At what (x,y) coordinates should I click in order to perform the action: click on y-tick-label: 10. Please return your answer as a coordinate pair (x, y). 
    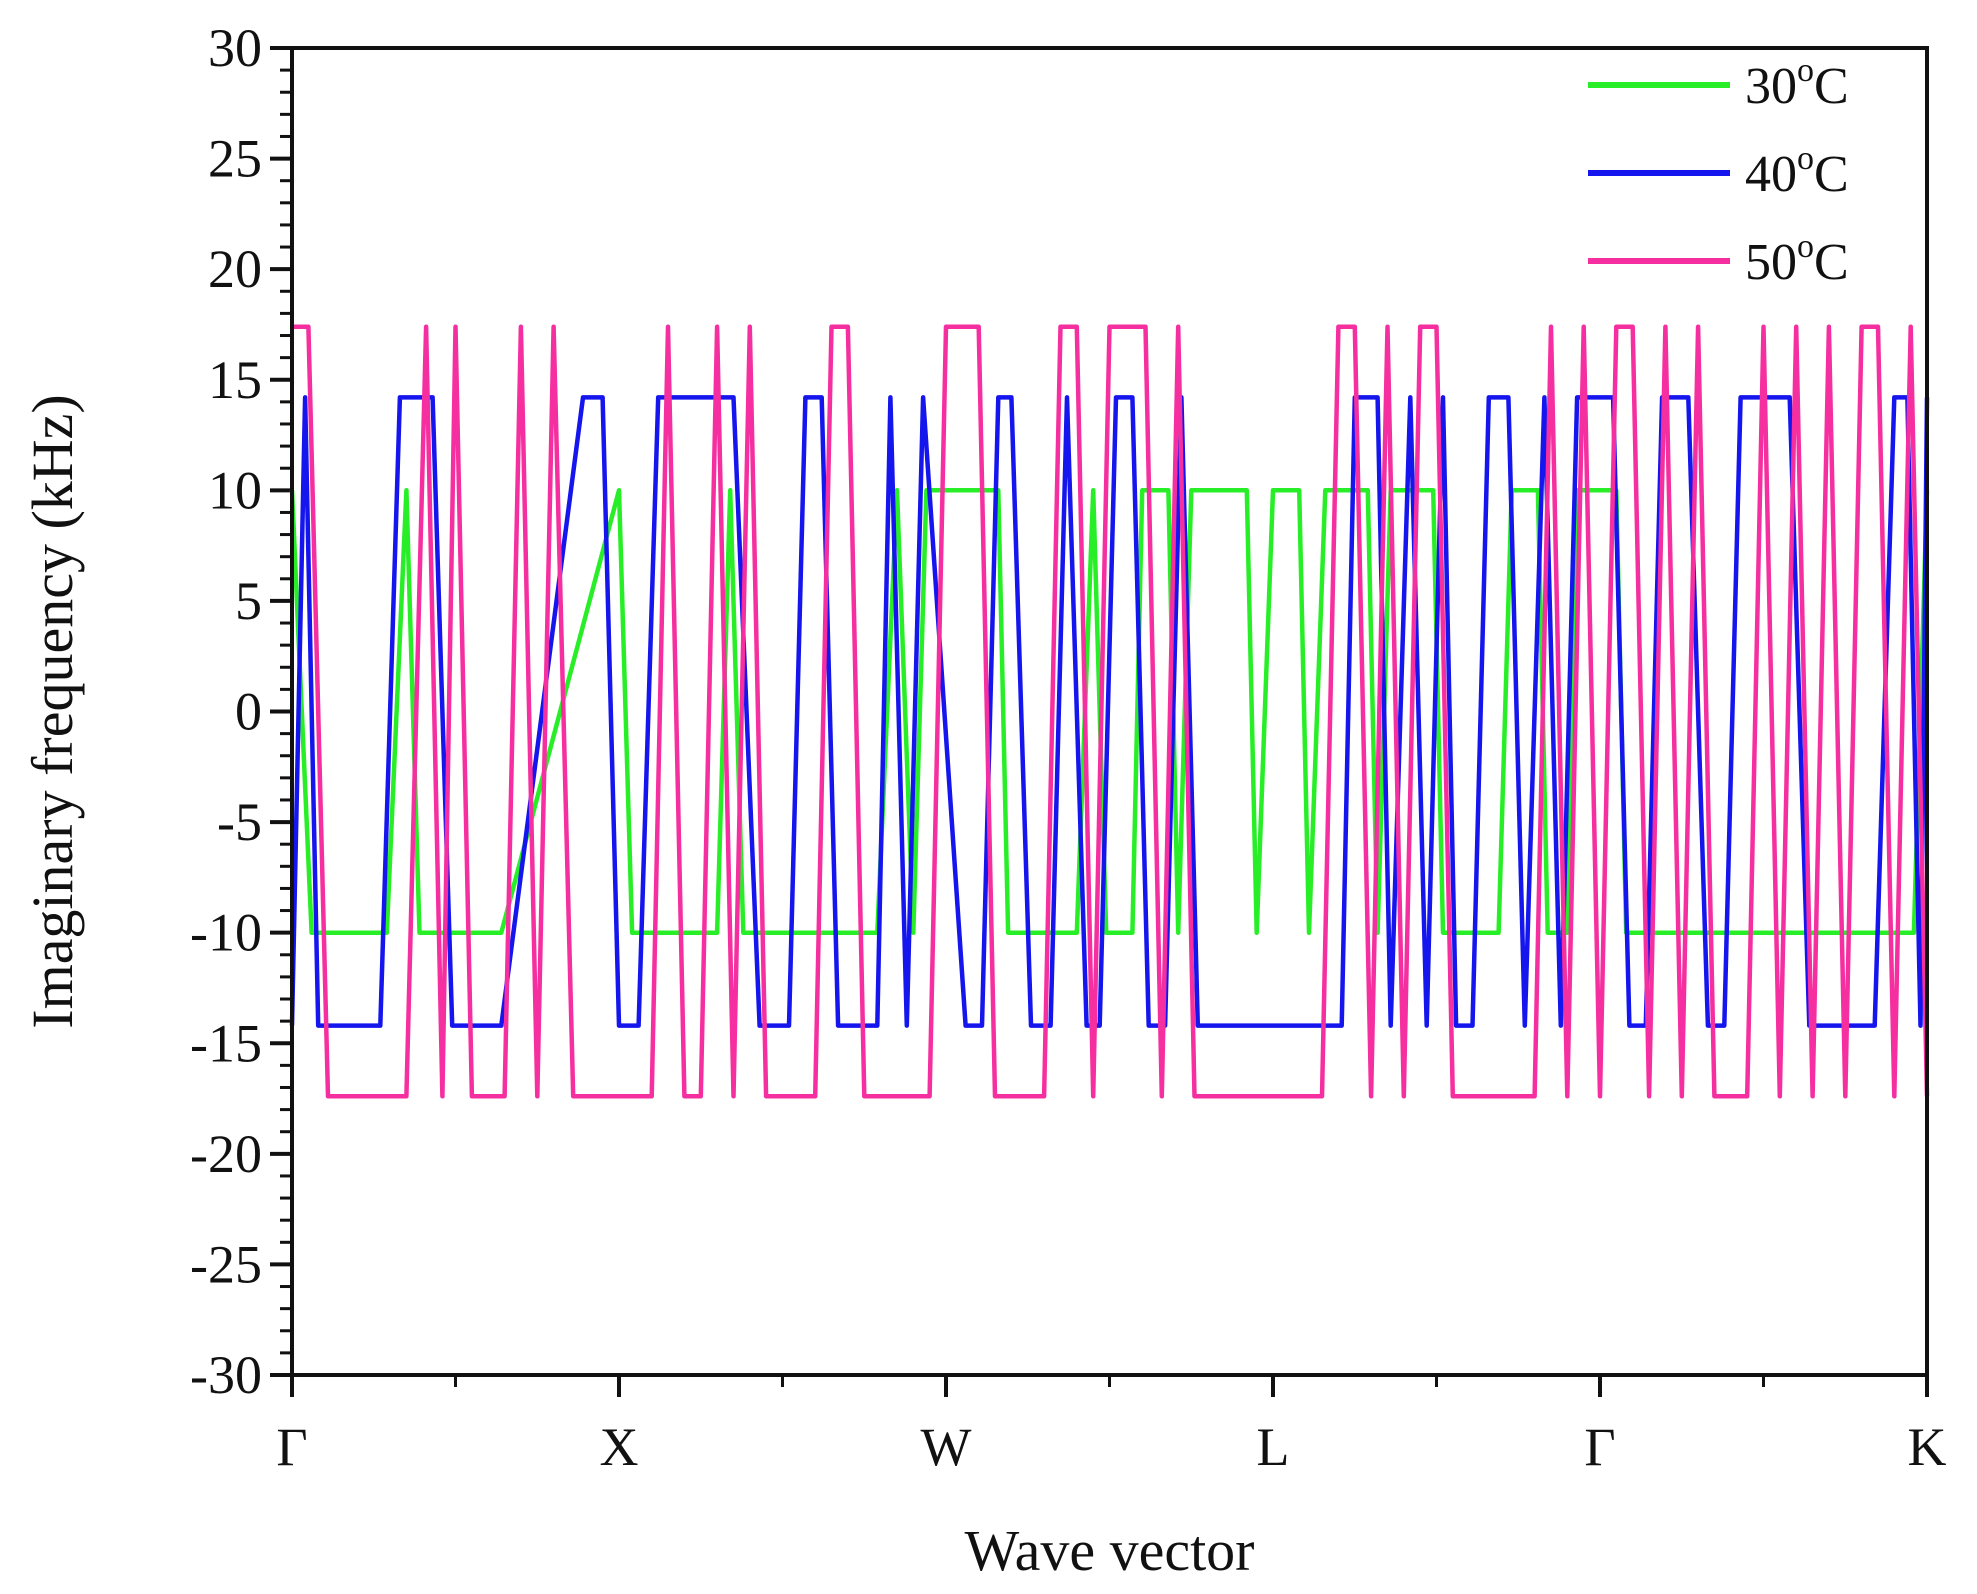
    Looking at the image, I should click on (235, 490).